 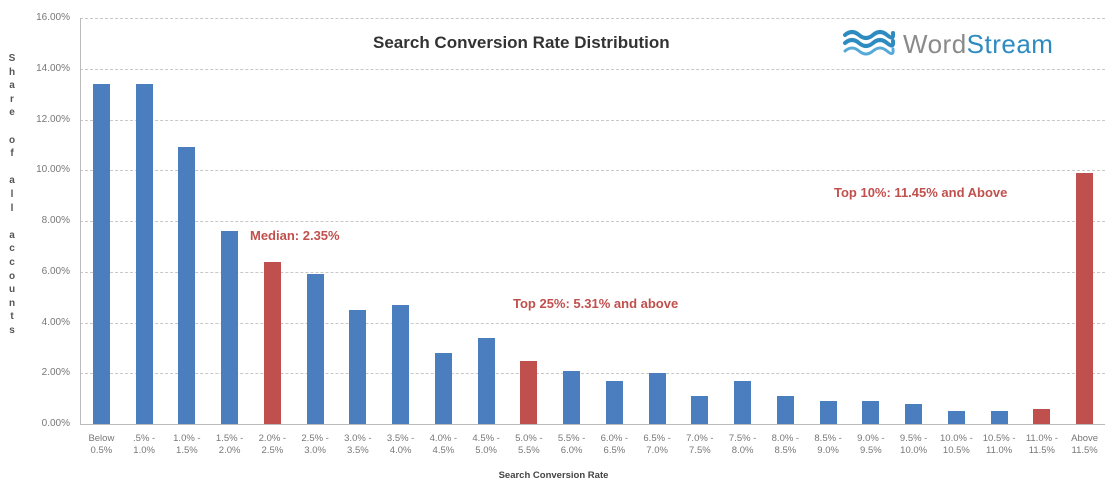 I want to click on x-tick-label: 3.5% -4.0%, so click(x=401, y=445).